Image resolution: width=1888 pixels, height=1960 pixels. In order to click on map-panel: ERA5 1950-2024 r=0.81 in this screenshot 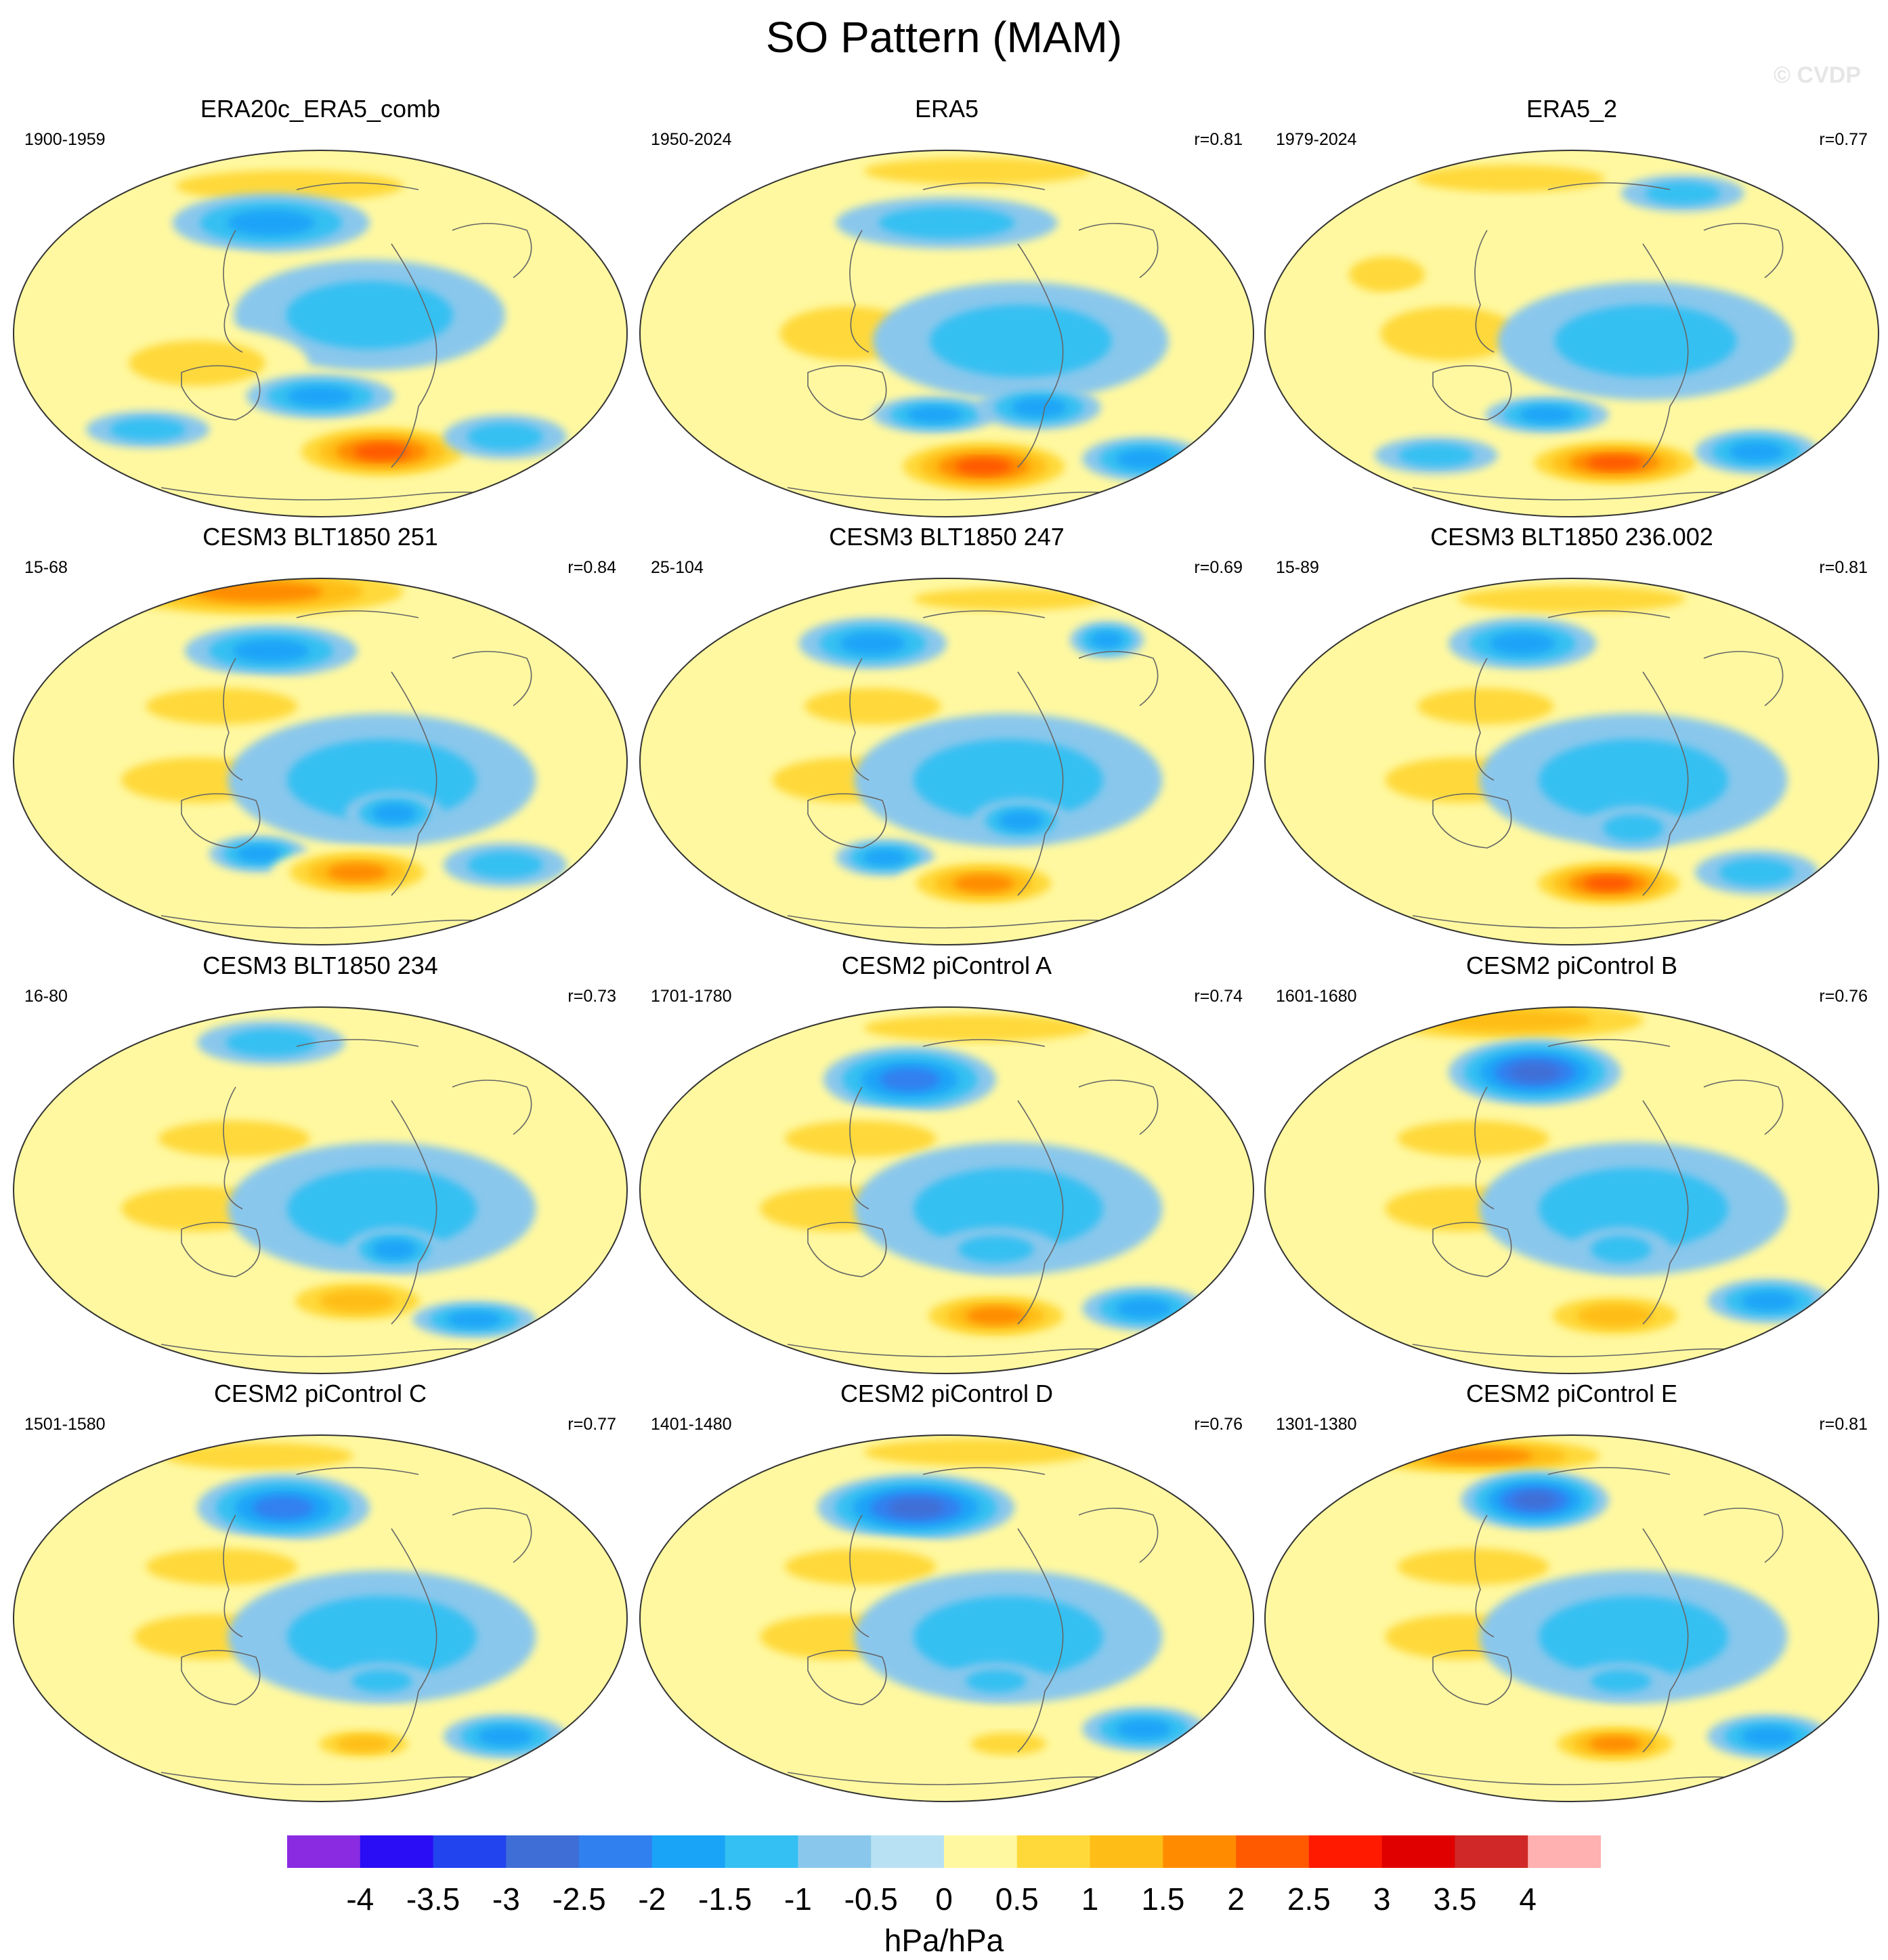, I will do `click(947, 306)`.